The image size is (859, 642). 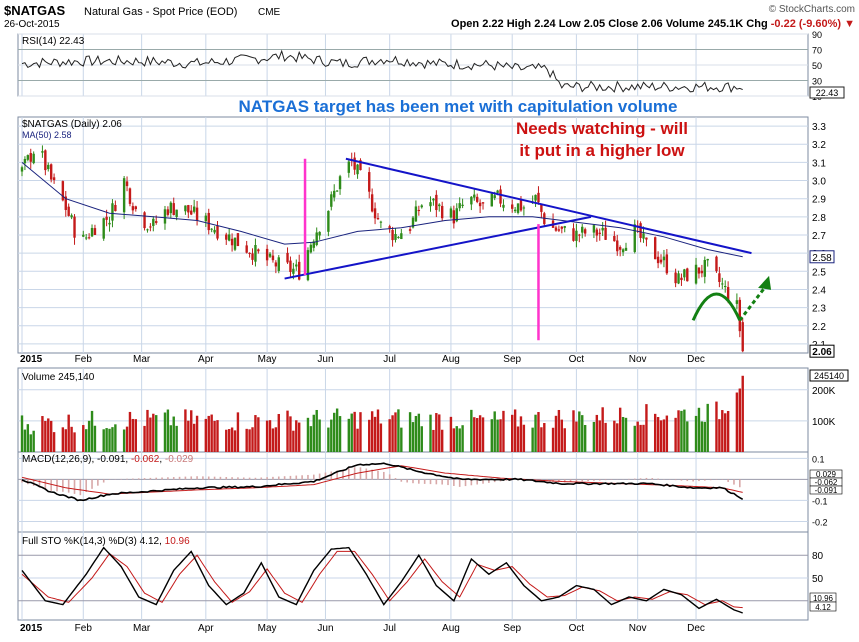 What do you see at coordinates (819, 145) in the screenshot?
I see `price-tick-label: 3.2` at bounding box center [819, 145].